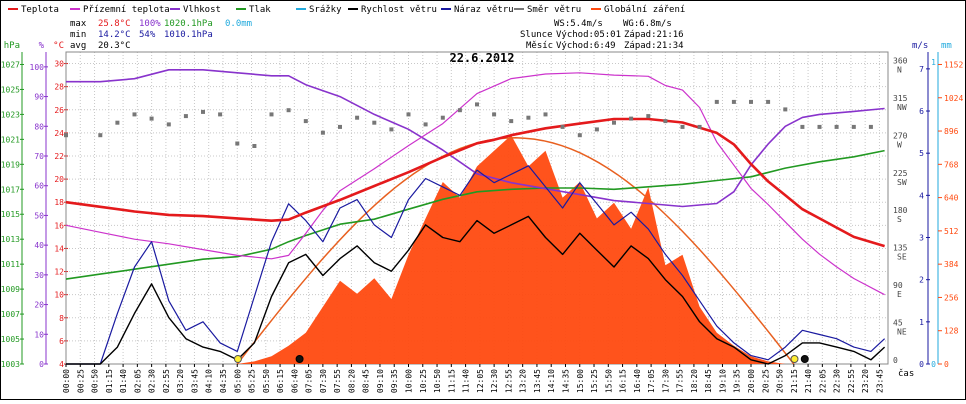  Describe the element at coordinates (708, 381) in the screenshot. I see `x-axis-tick-label: 18:45` at that location.